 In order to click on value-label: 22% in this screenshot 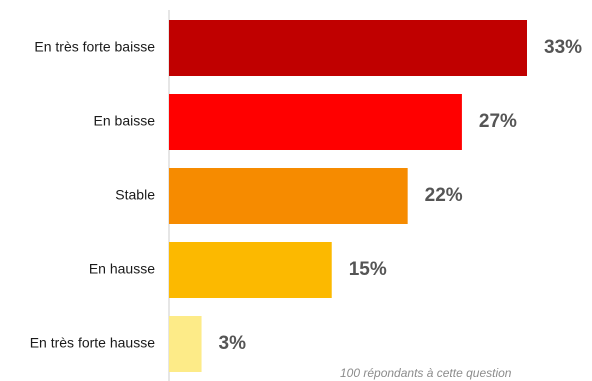, I will do `click(444, 195)`.